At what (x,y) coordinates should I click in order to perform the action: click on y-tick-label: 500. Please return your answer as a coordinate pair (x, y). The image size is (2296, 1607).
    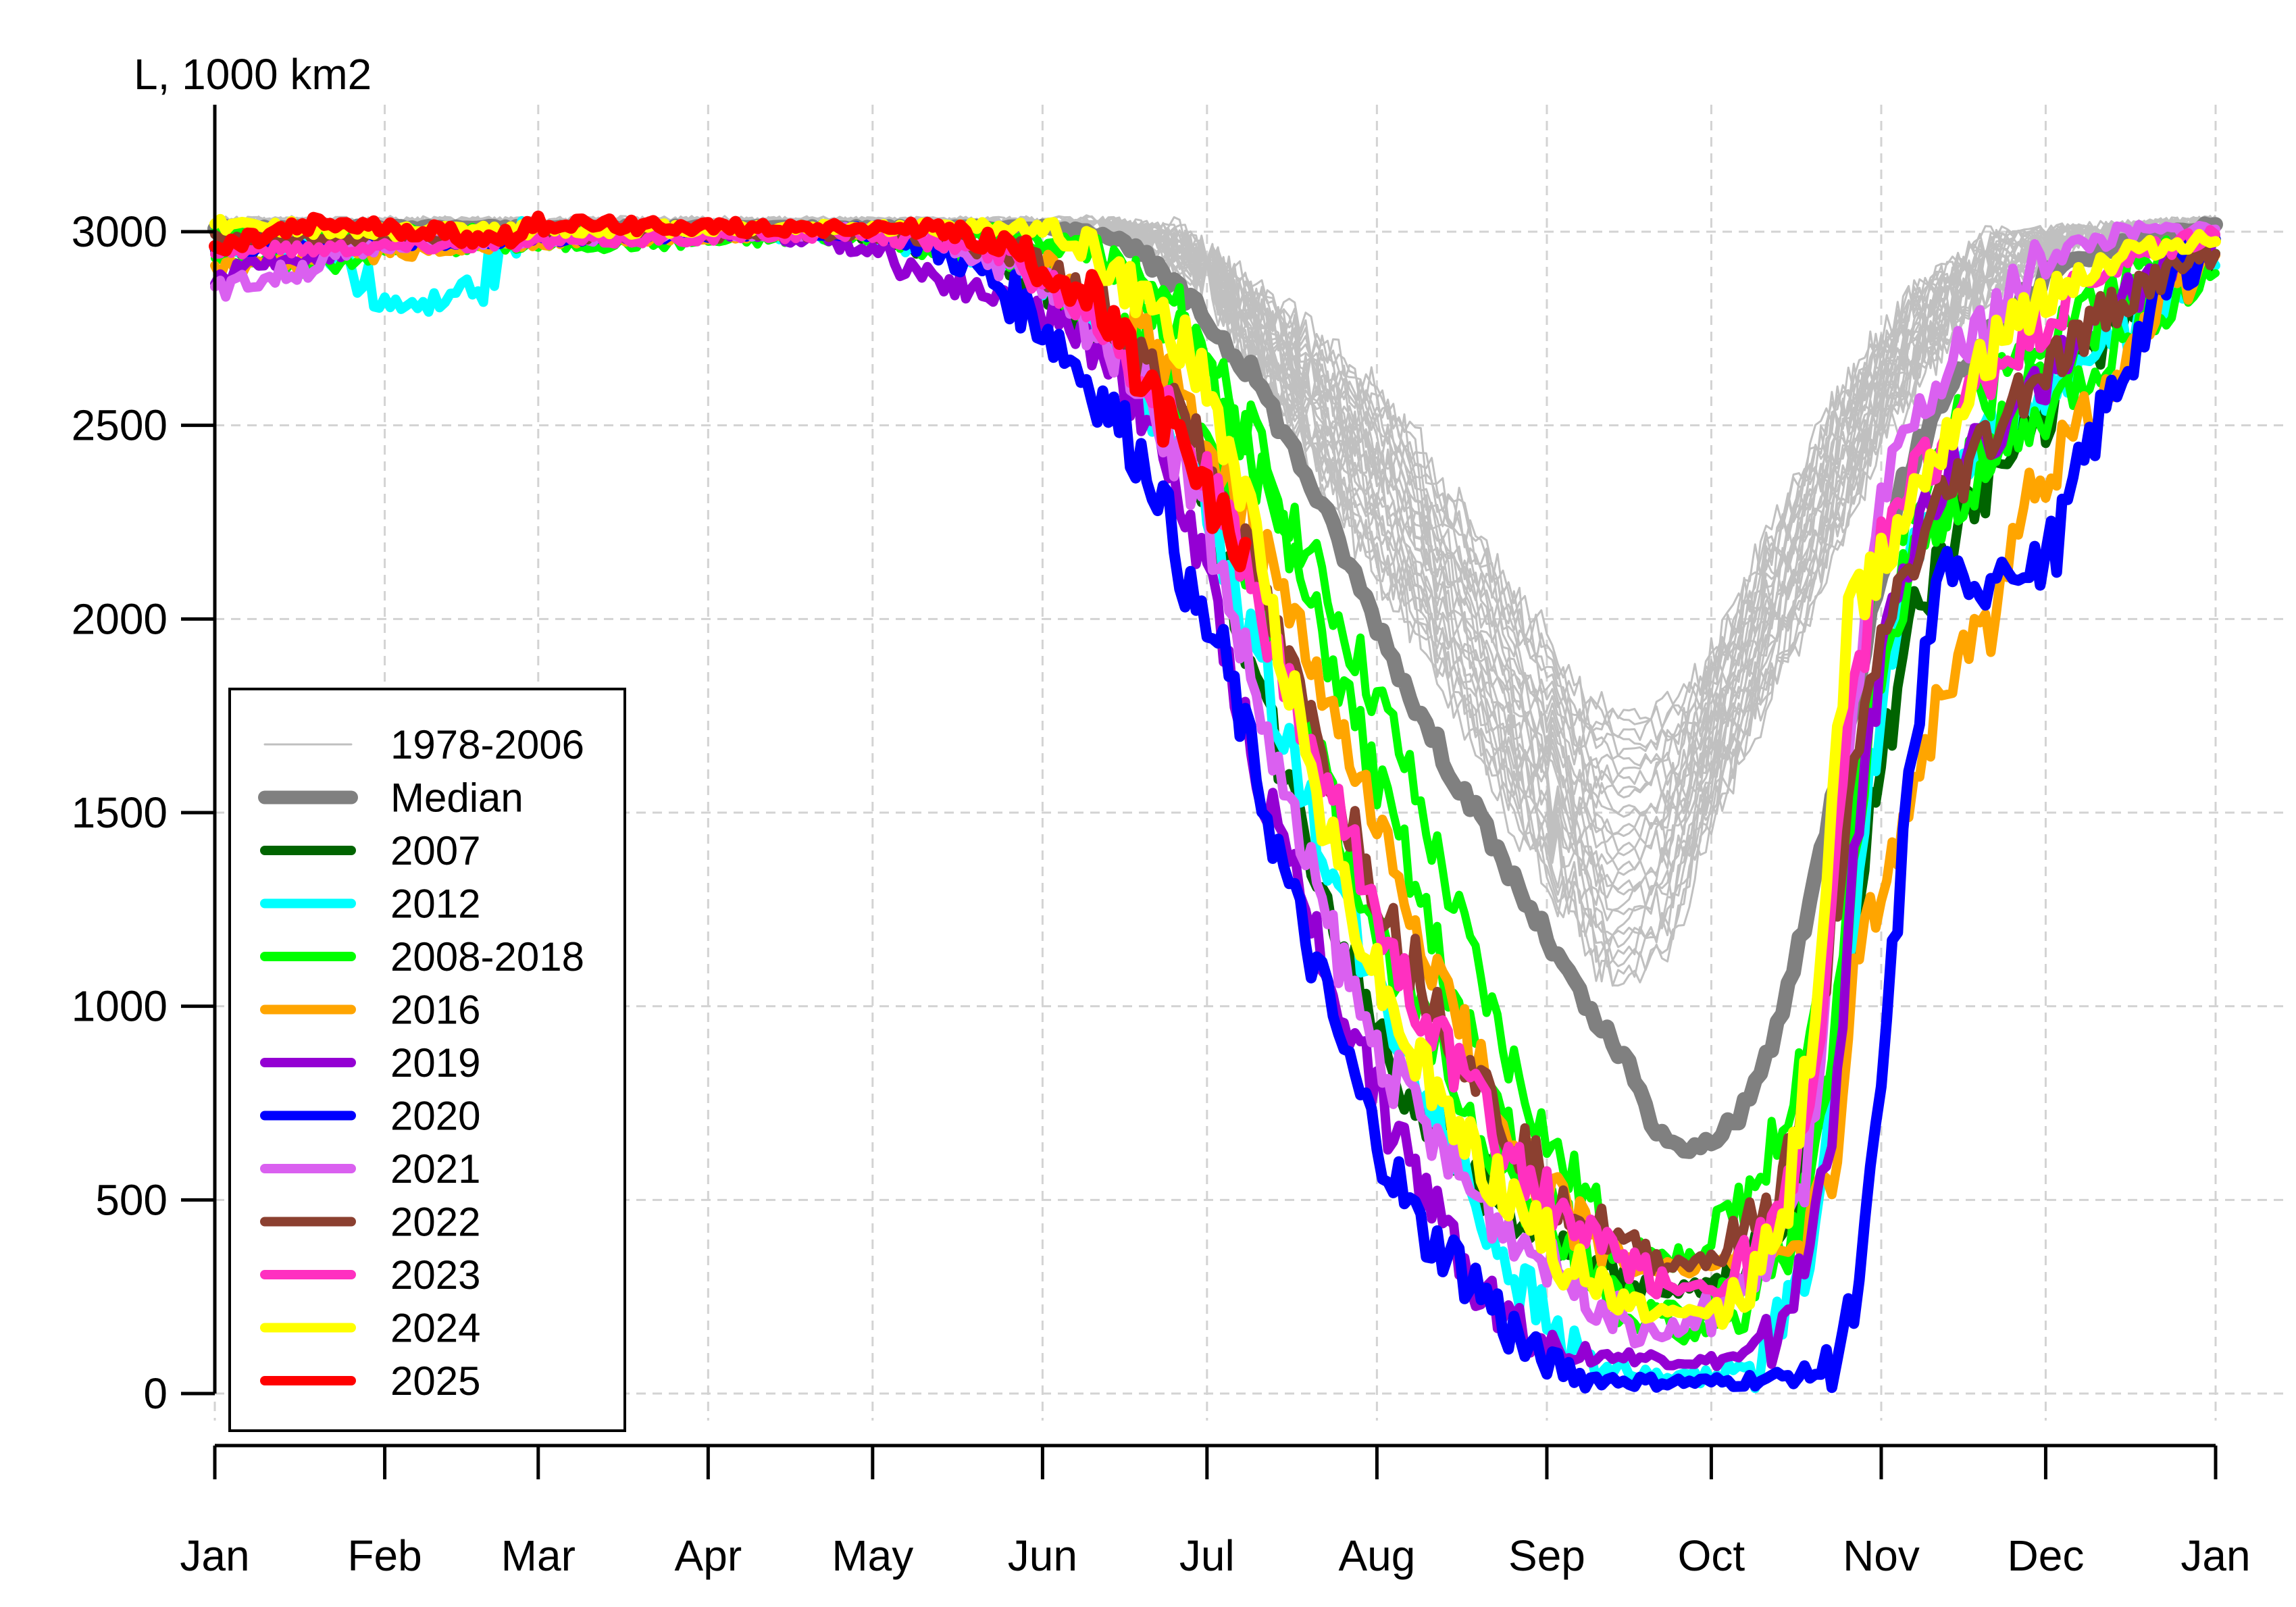
    Looking at the image, I should click on (131, 1199).